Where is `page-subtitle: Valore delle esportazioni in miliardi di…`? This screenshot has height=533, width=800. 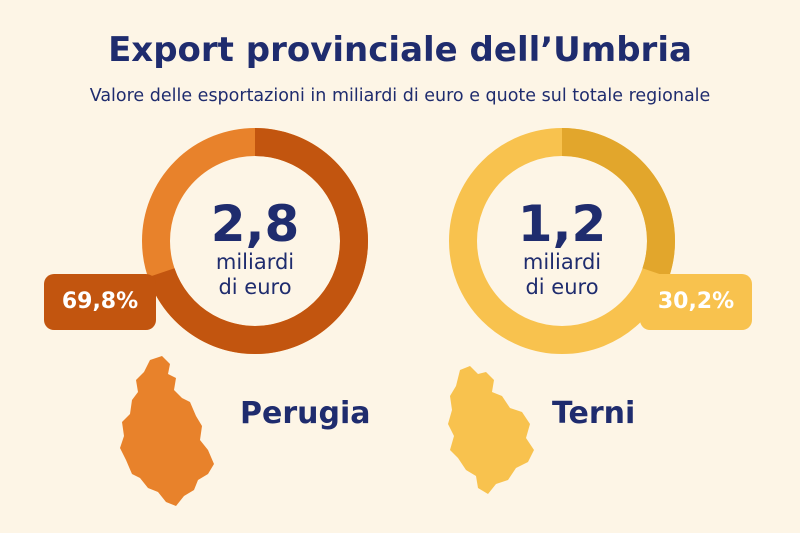
page-subtitle: Valore delle esportazioni in miliardi di… is located at coordinates (400, 96).